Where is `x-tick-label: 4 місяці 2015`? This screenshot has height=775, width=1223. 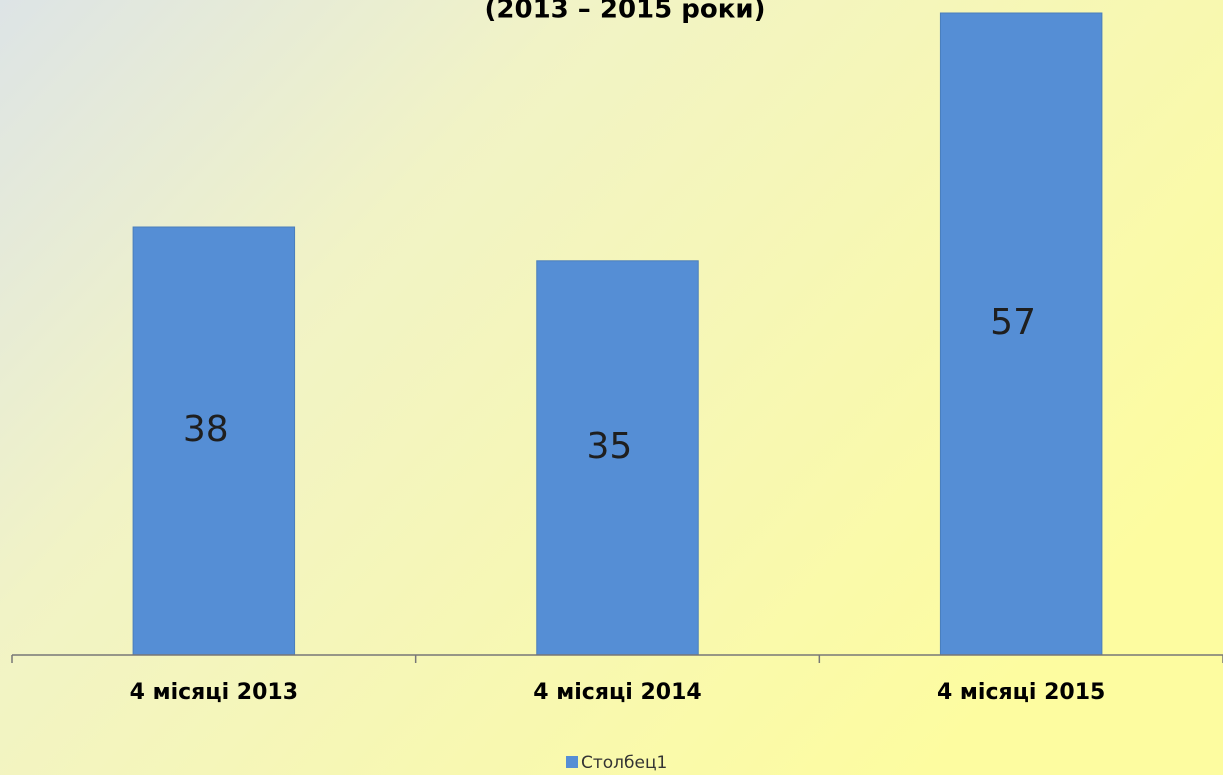
x-tick-label: 4 місяці 2015 is located at coordinates (1021, 692).